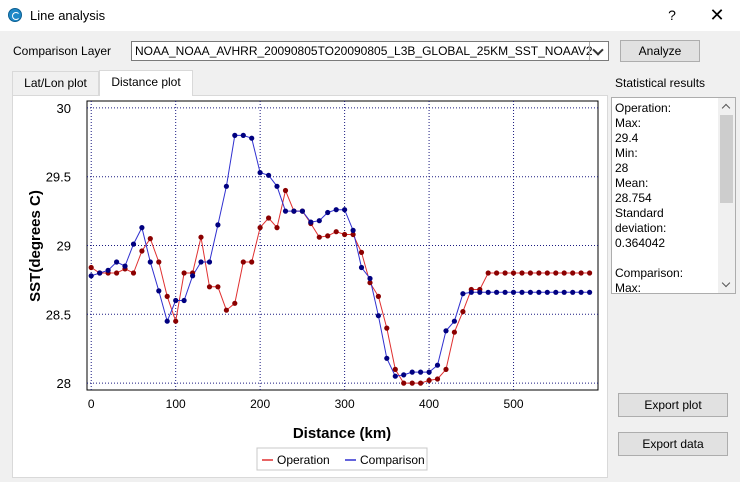  I want to click on scroll-thumb, so click(726, 159).